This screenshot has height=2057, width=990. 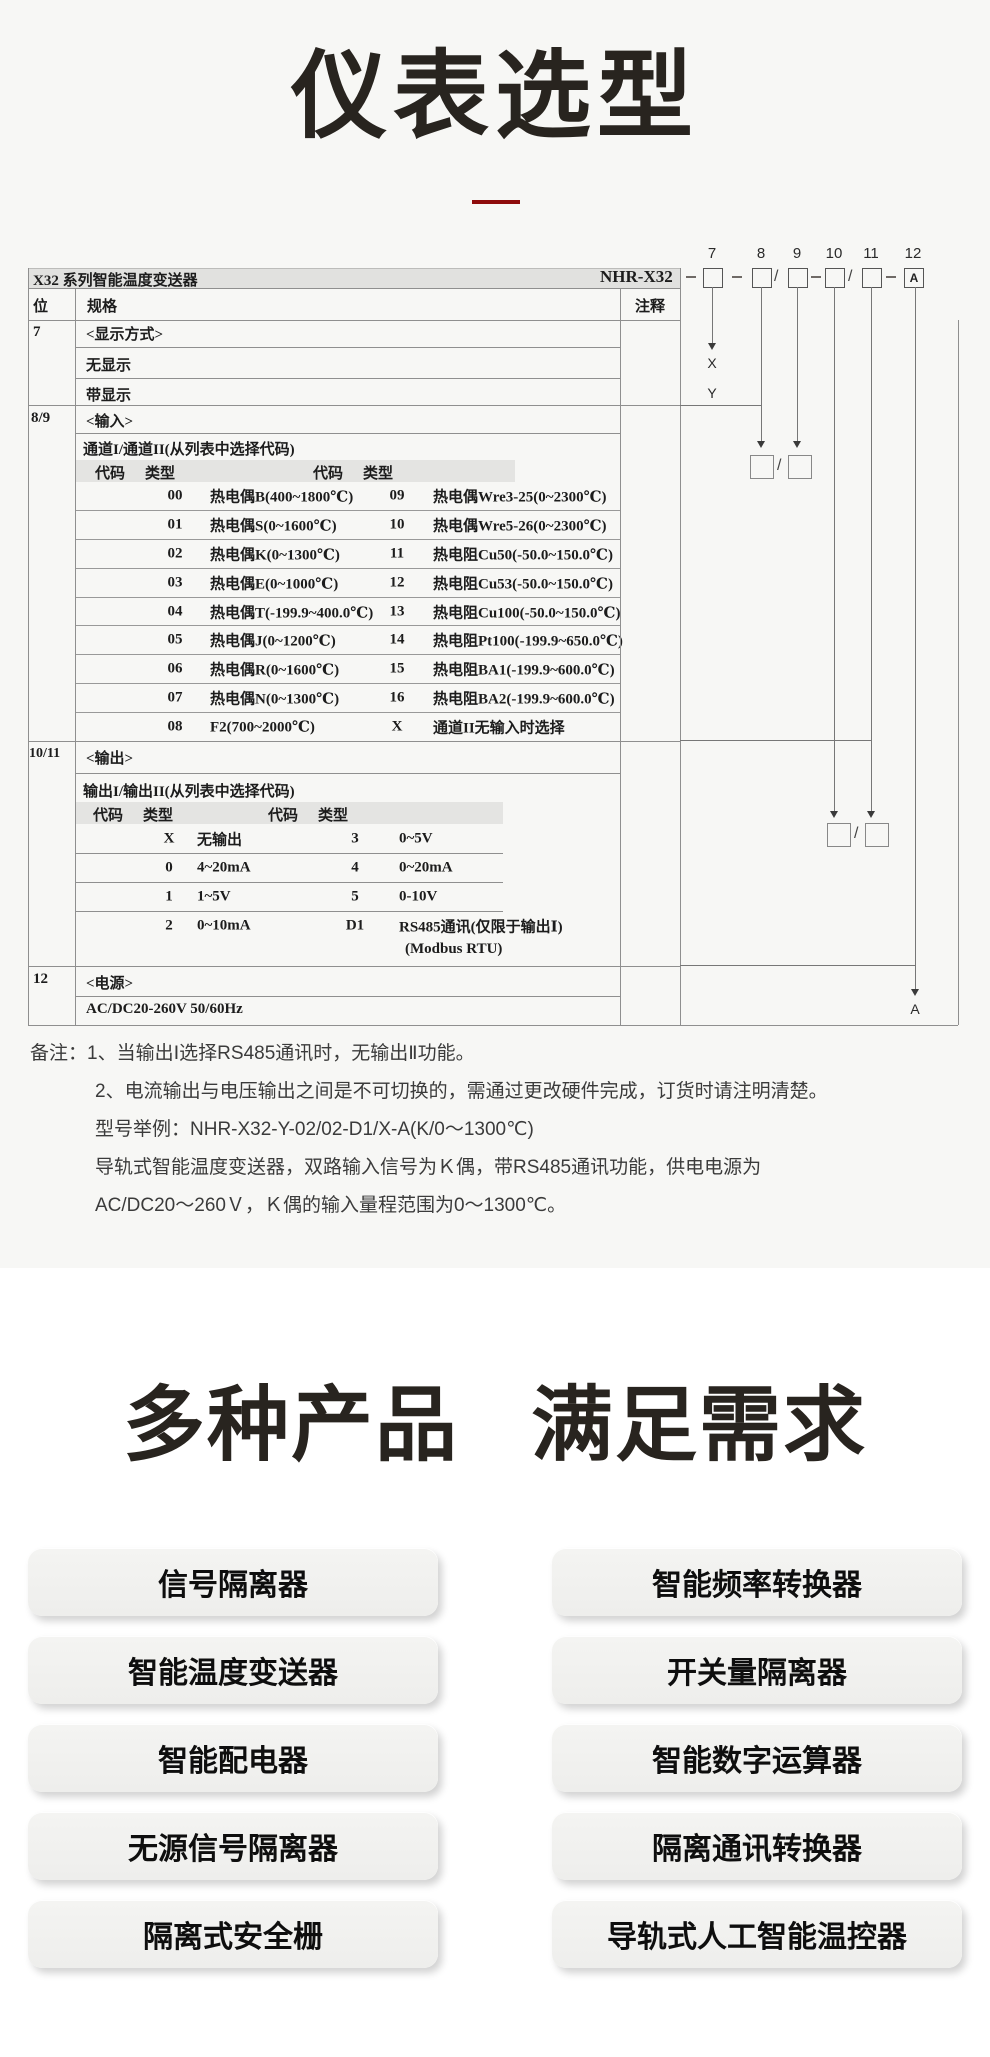 I want to click on product-button-switch-isolator: 开关量隔离器, so click(x=757, y=1670).